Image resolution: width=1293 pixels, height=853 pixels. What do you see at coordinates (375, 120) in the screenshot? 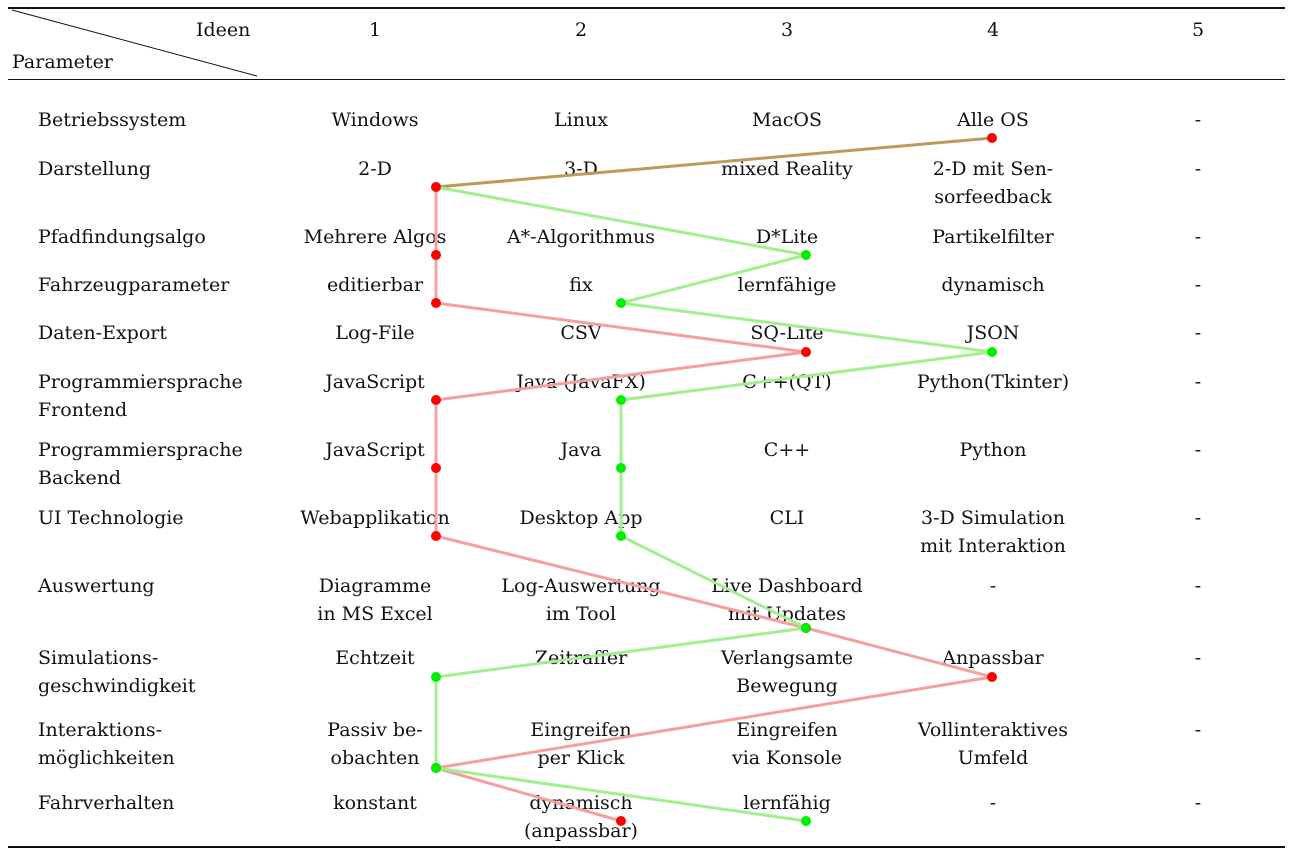
I see `option-cell: Windows` at bounding box center [375, 120].